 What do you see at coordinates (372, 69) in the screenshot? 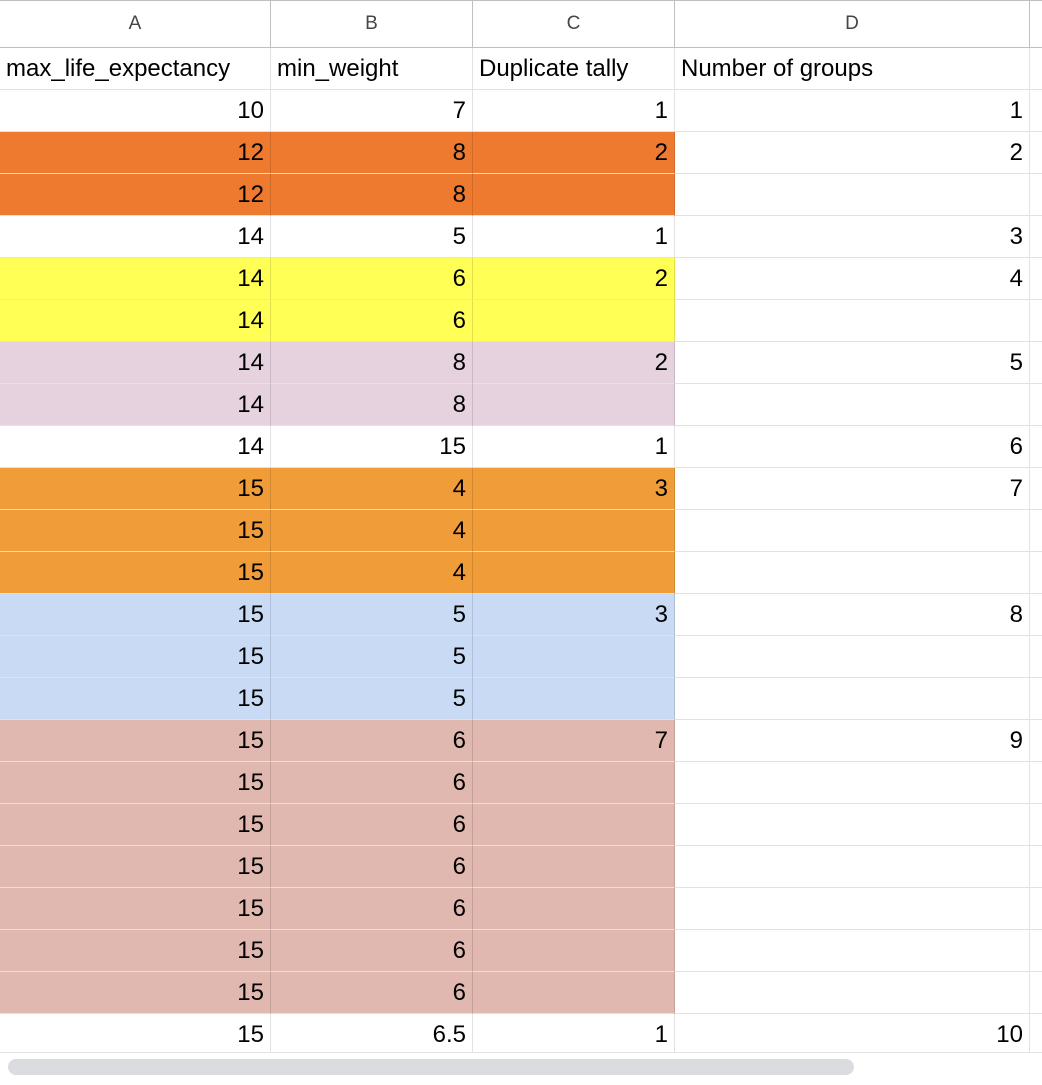
I see `header-cell-min-weight: min_weight` at bounding box center [372, 69].